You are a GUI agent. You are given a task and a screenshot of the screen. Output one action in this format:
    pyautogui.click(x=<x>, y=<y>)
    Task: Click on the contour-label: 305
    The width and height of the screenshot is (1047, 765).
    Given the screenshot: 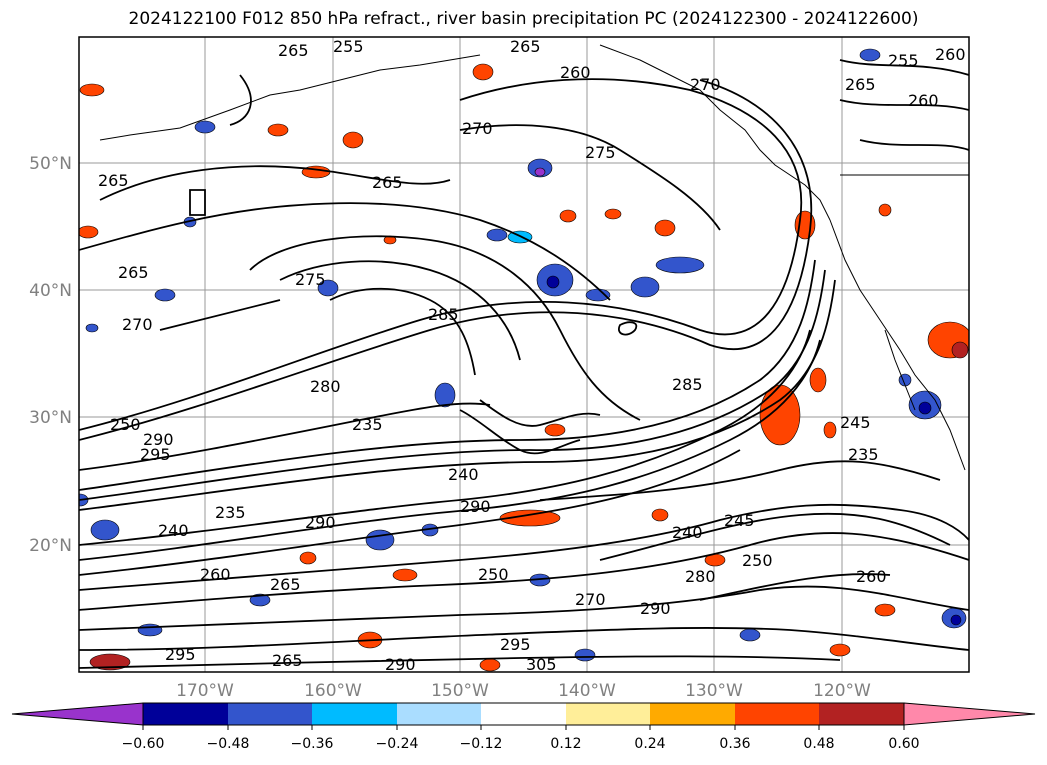 What is the action you would take?
    pyautogui.click(x=541, y=664)
    